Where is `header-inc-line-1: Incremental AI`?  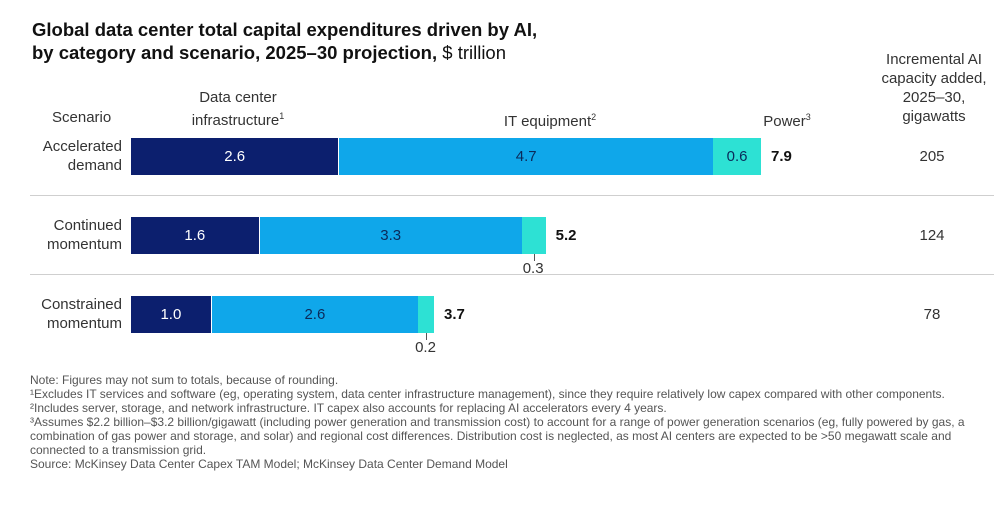 header-inc-line-1: Incremental AI is located at coordinates (934, 59).